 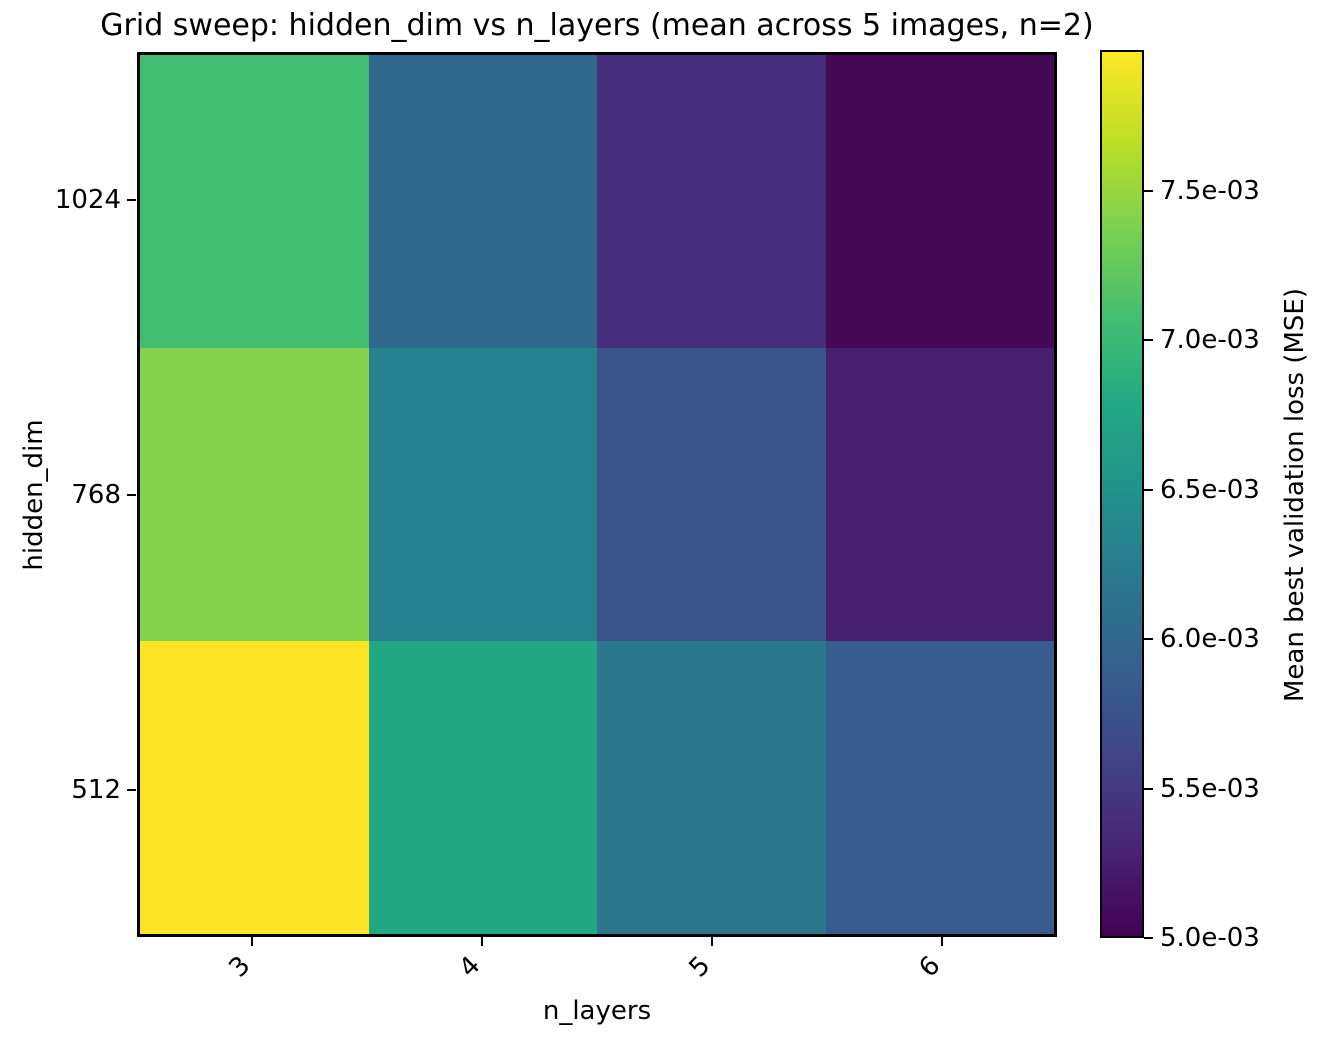 I want to click on colorbar-tick-label: 7.0e-03, so click(x=1210, y=340).